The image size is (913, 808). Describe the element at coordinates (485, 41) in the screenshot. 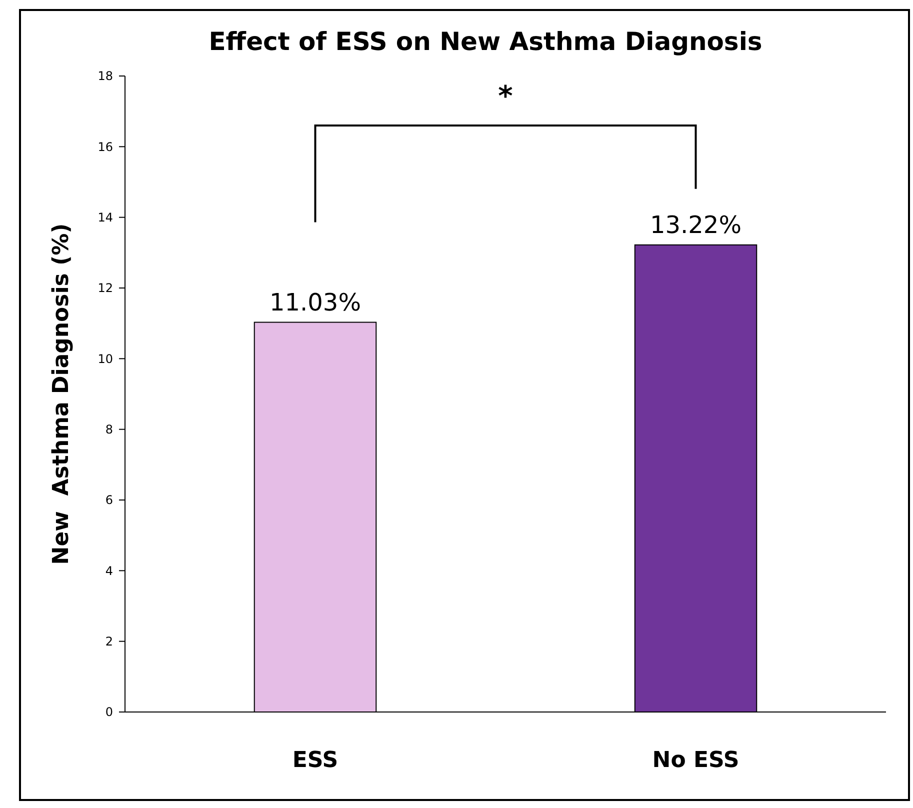

I see `chart-title: Effect of ESS on New Asthma Diagnosis` at that location.